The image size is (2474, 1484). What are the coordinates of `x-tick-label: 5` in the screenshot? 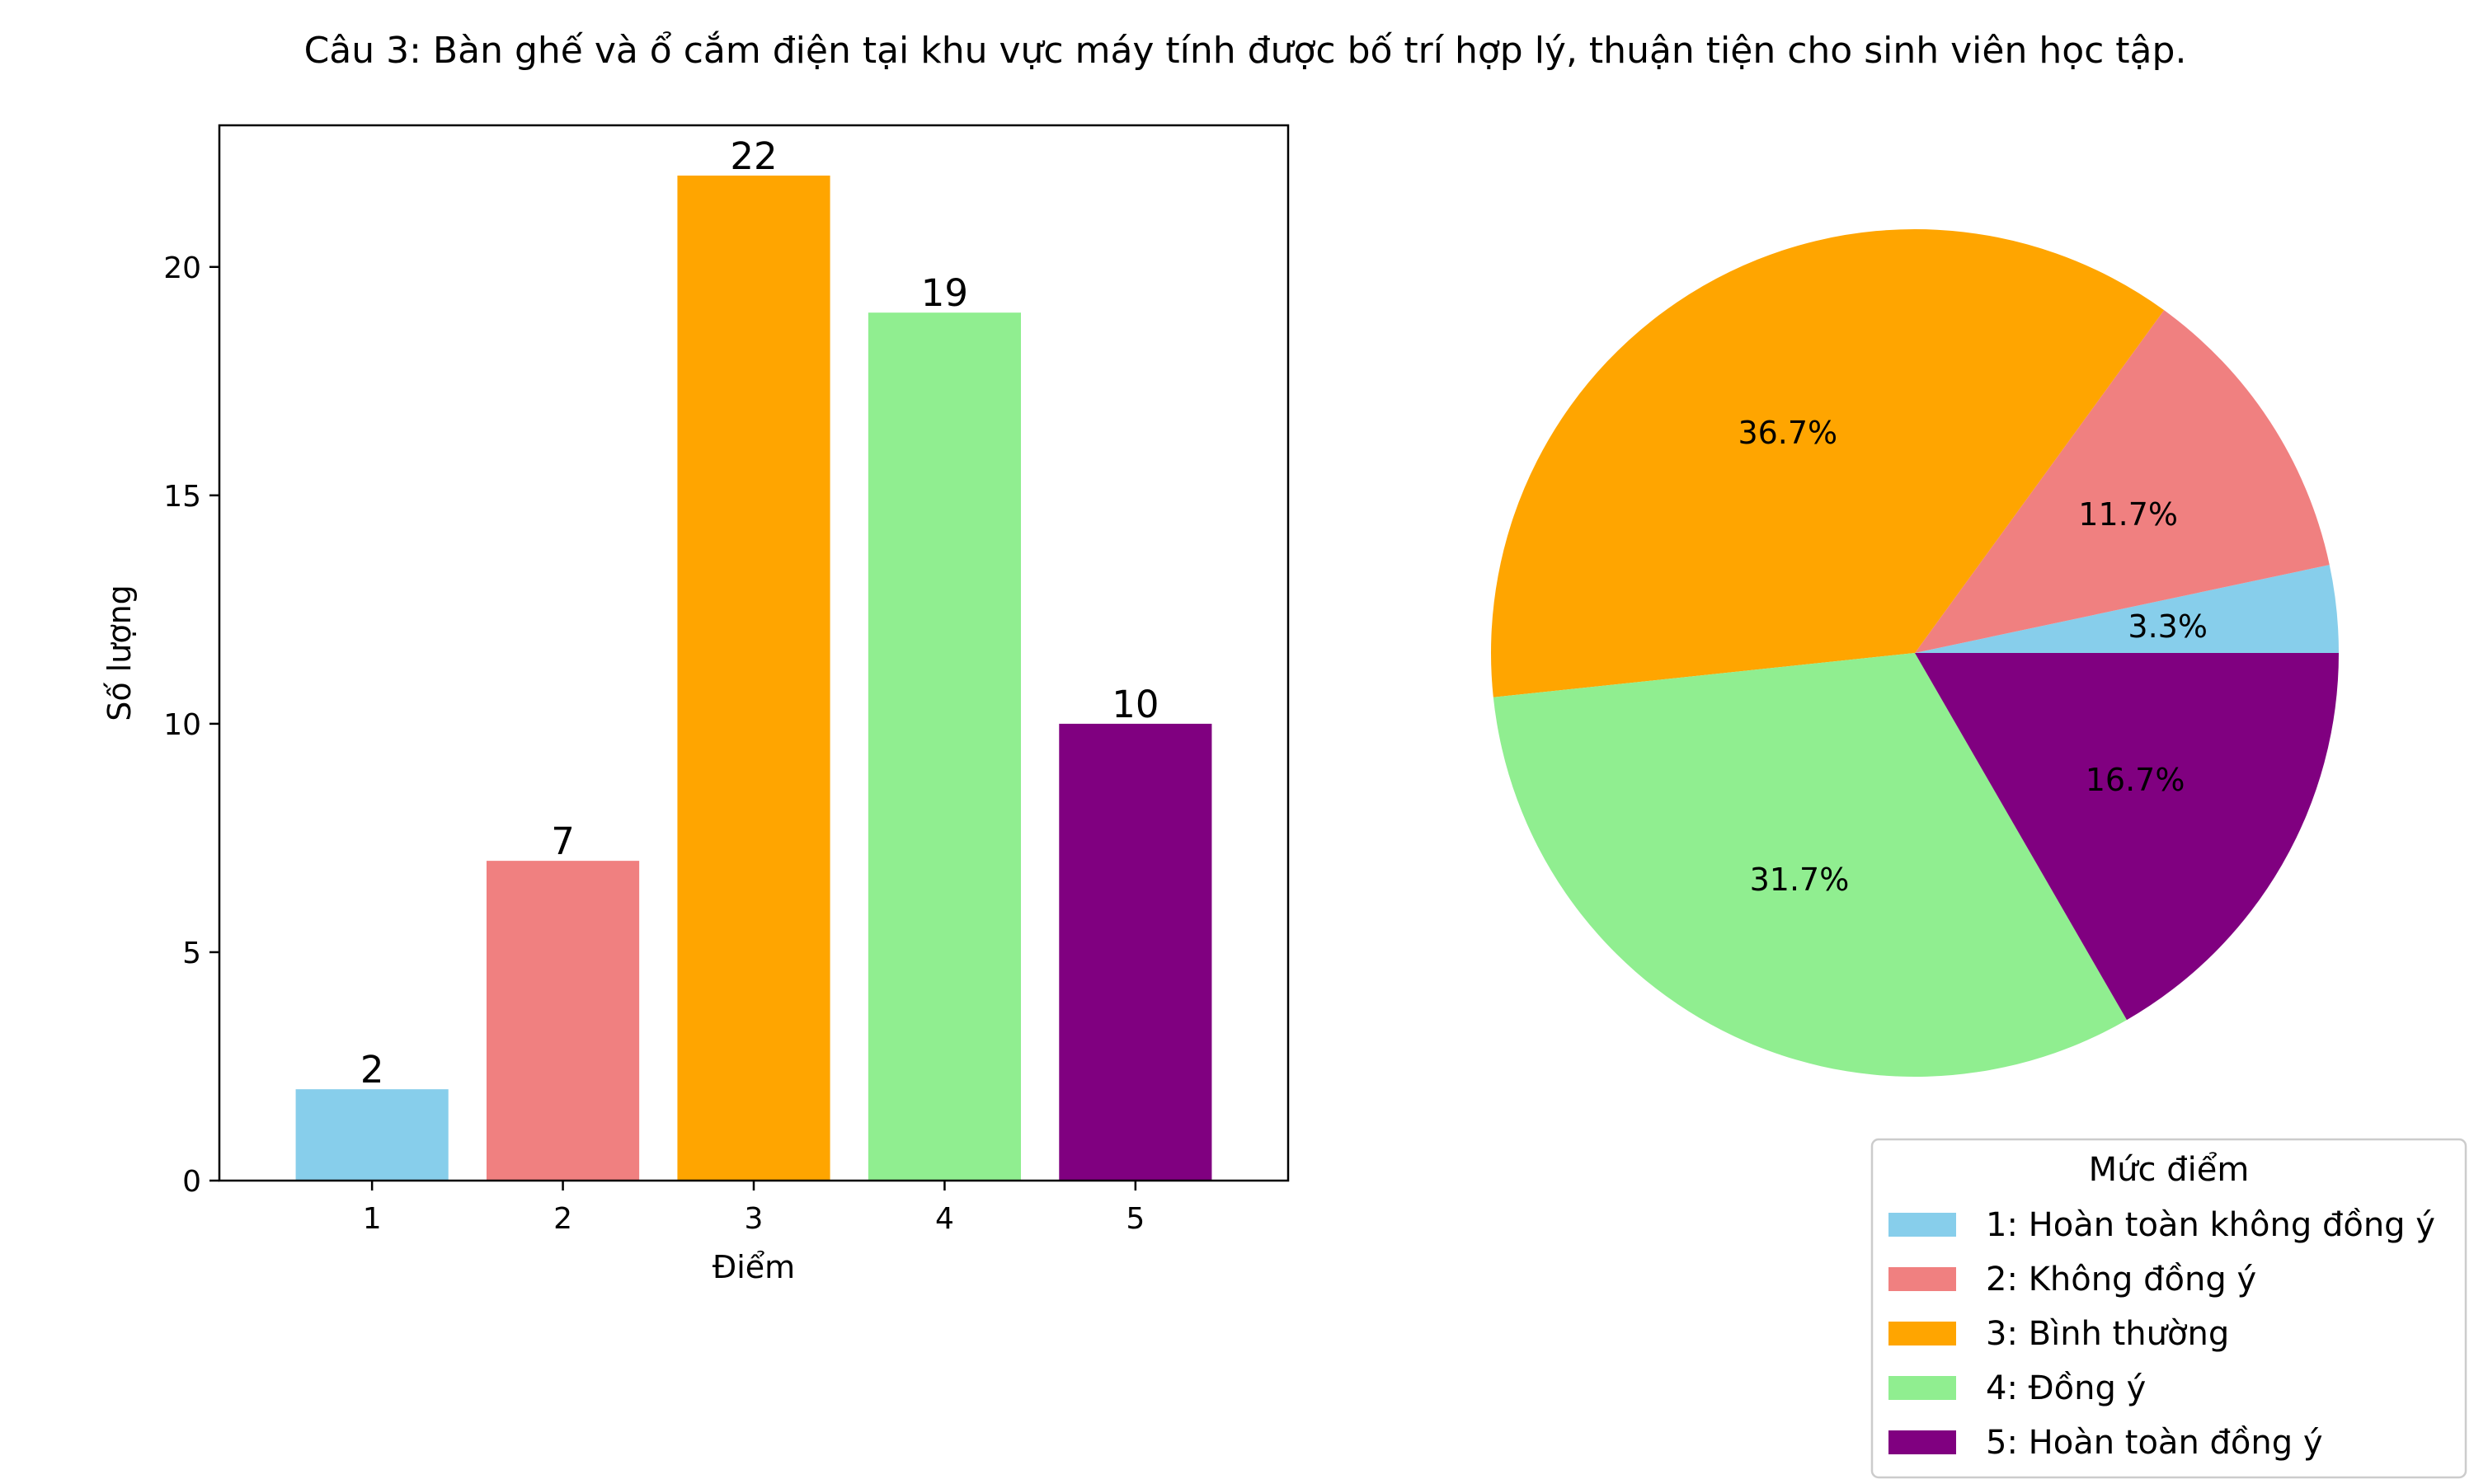 It's located at (1135, 1219).